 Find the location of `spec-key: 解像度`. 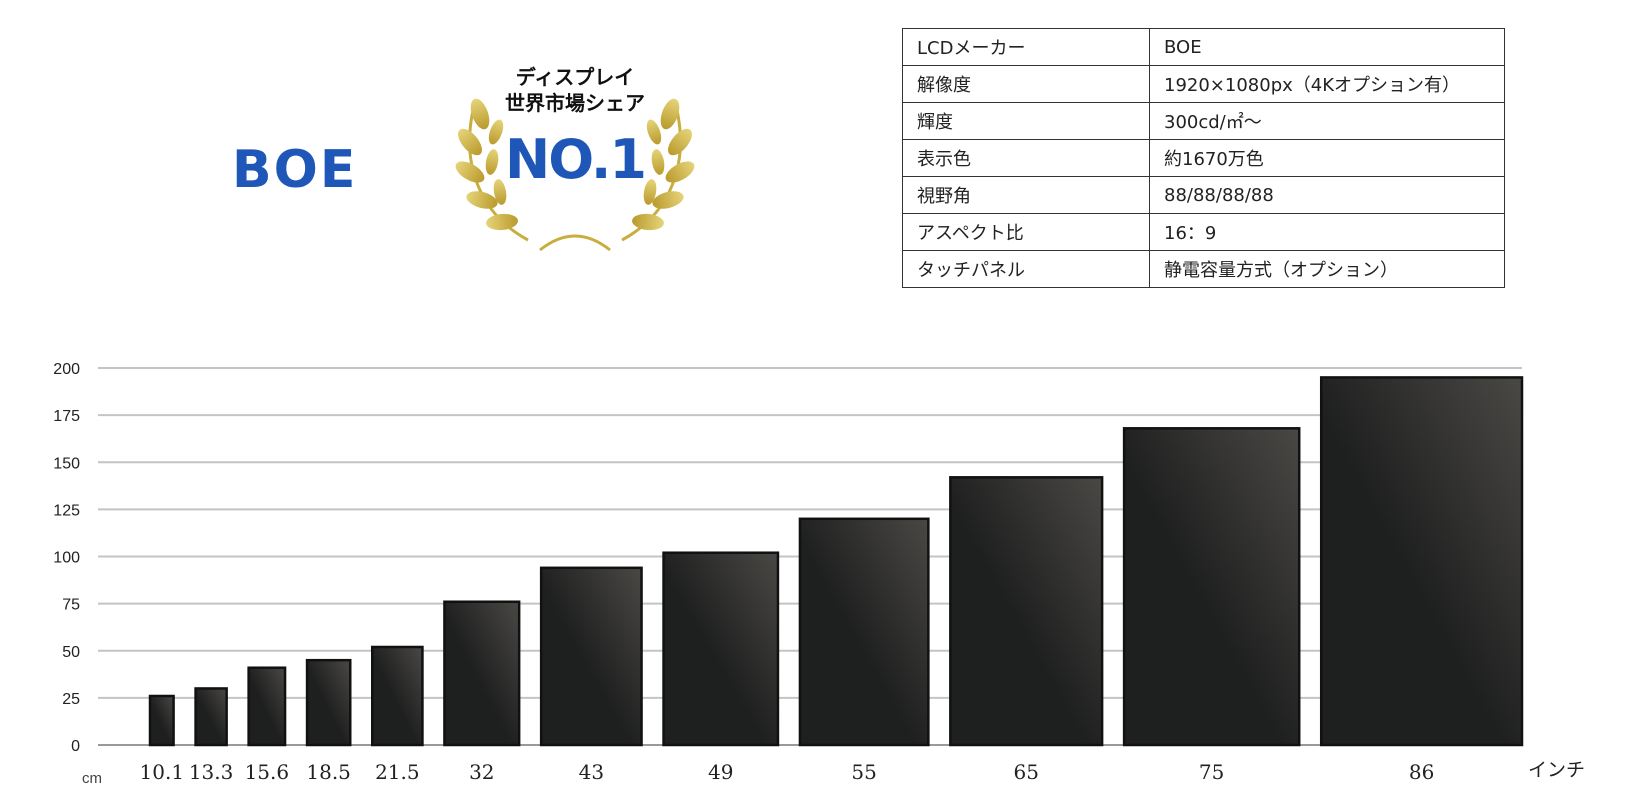

spec-key: 解像度 is located at coordinates (1026, 84).